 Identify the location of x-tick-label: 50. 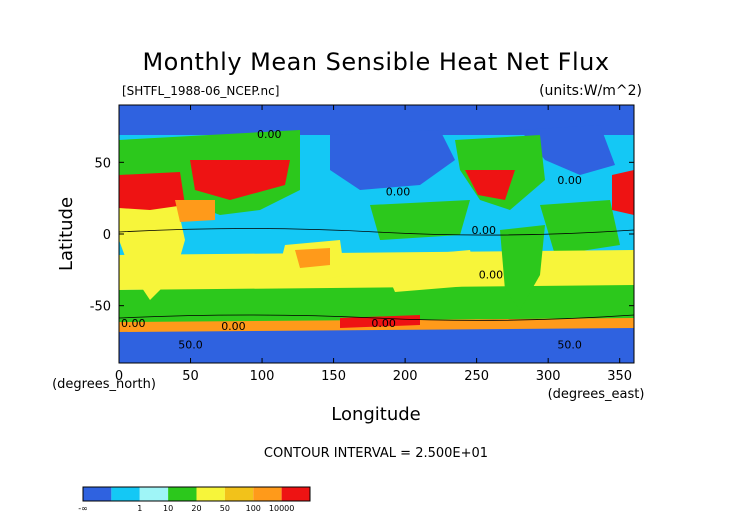
(190, 376).